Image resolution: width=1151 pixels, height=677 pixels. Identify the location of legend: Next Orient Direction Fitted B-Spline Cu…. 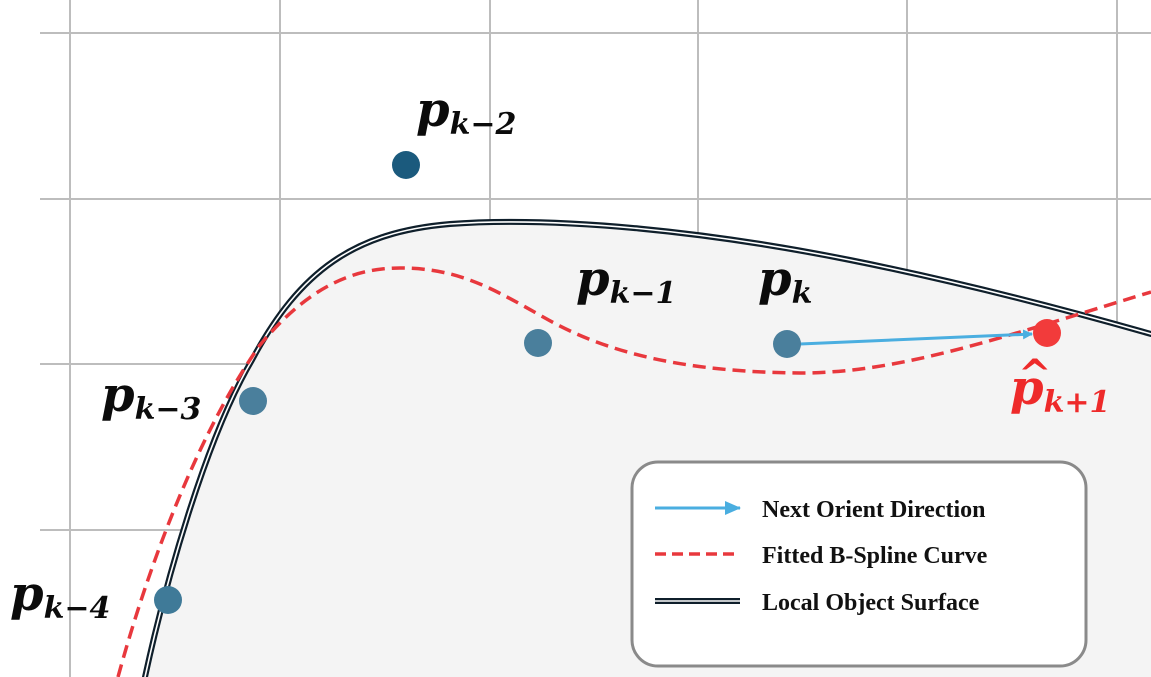
(859, 564).